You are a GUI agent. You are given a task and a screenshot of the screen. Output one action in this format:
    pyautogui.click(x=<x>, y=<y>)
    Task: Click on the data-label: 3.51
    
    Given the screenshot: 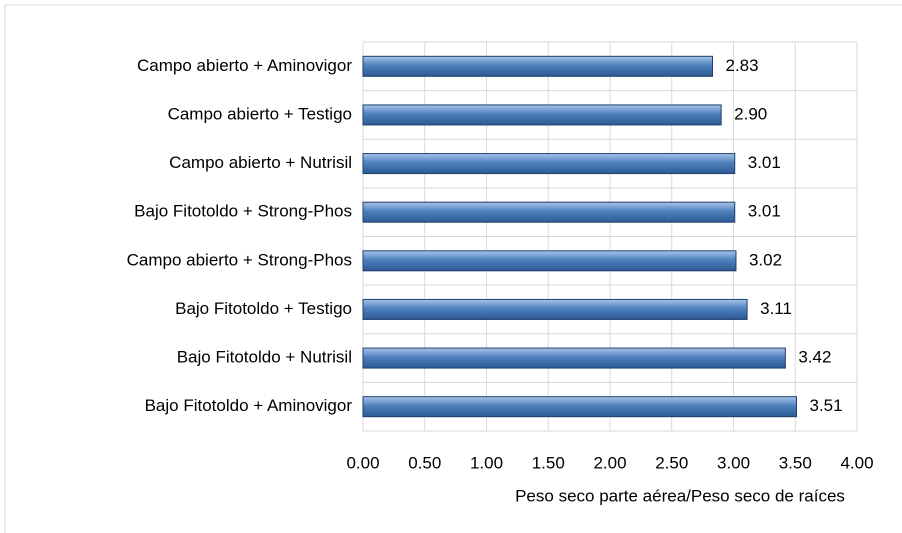 What is the action you would take?
    pyautogui.click(x=825, y=405)
    